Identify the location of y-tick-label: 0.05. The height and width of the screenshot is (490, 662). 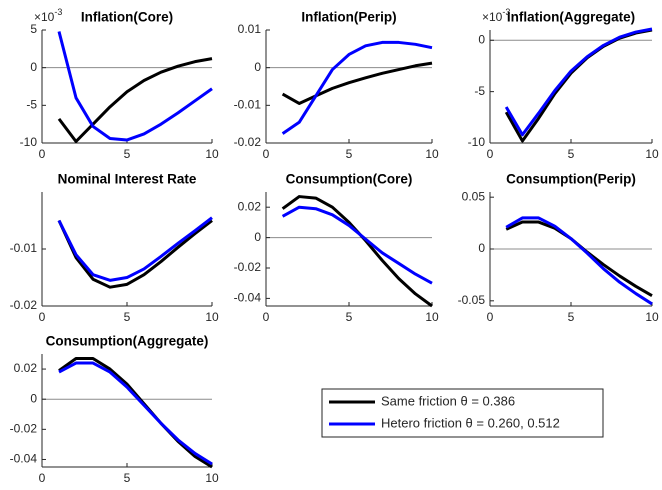
(474, 196).